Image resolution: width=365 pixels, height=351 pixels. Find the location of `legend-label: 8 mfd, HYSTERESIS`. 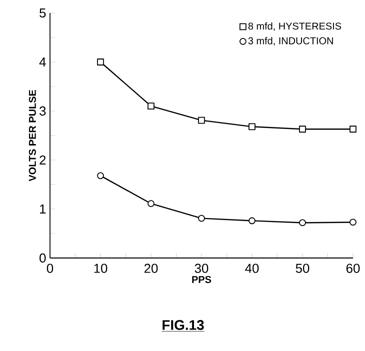

legend-label: 8 mfd, HYSTERESIS is located at coordinates (295, 26).